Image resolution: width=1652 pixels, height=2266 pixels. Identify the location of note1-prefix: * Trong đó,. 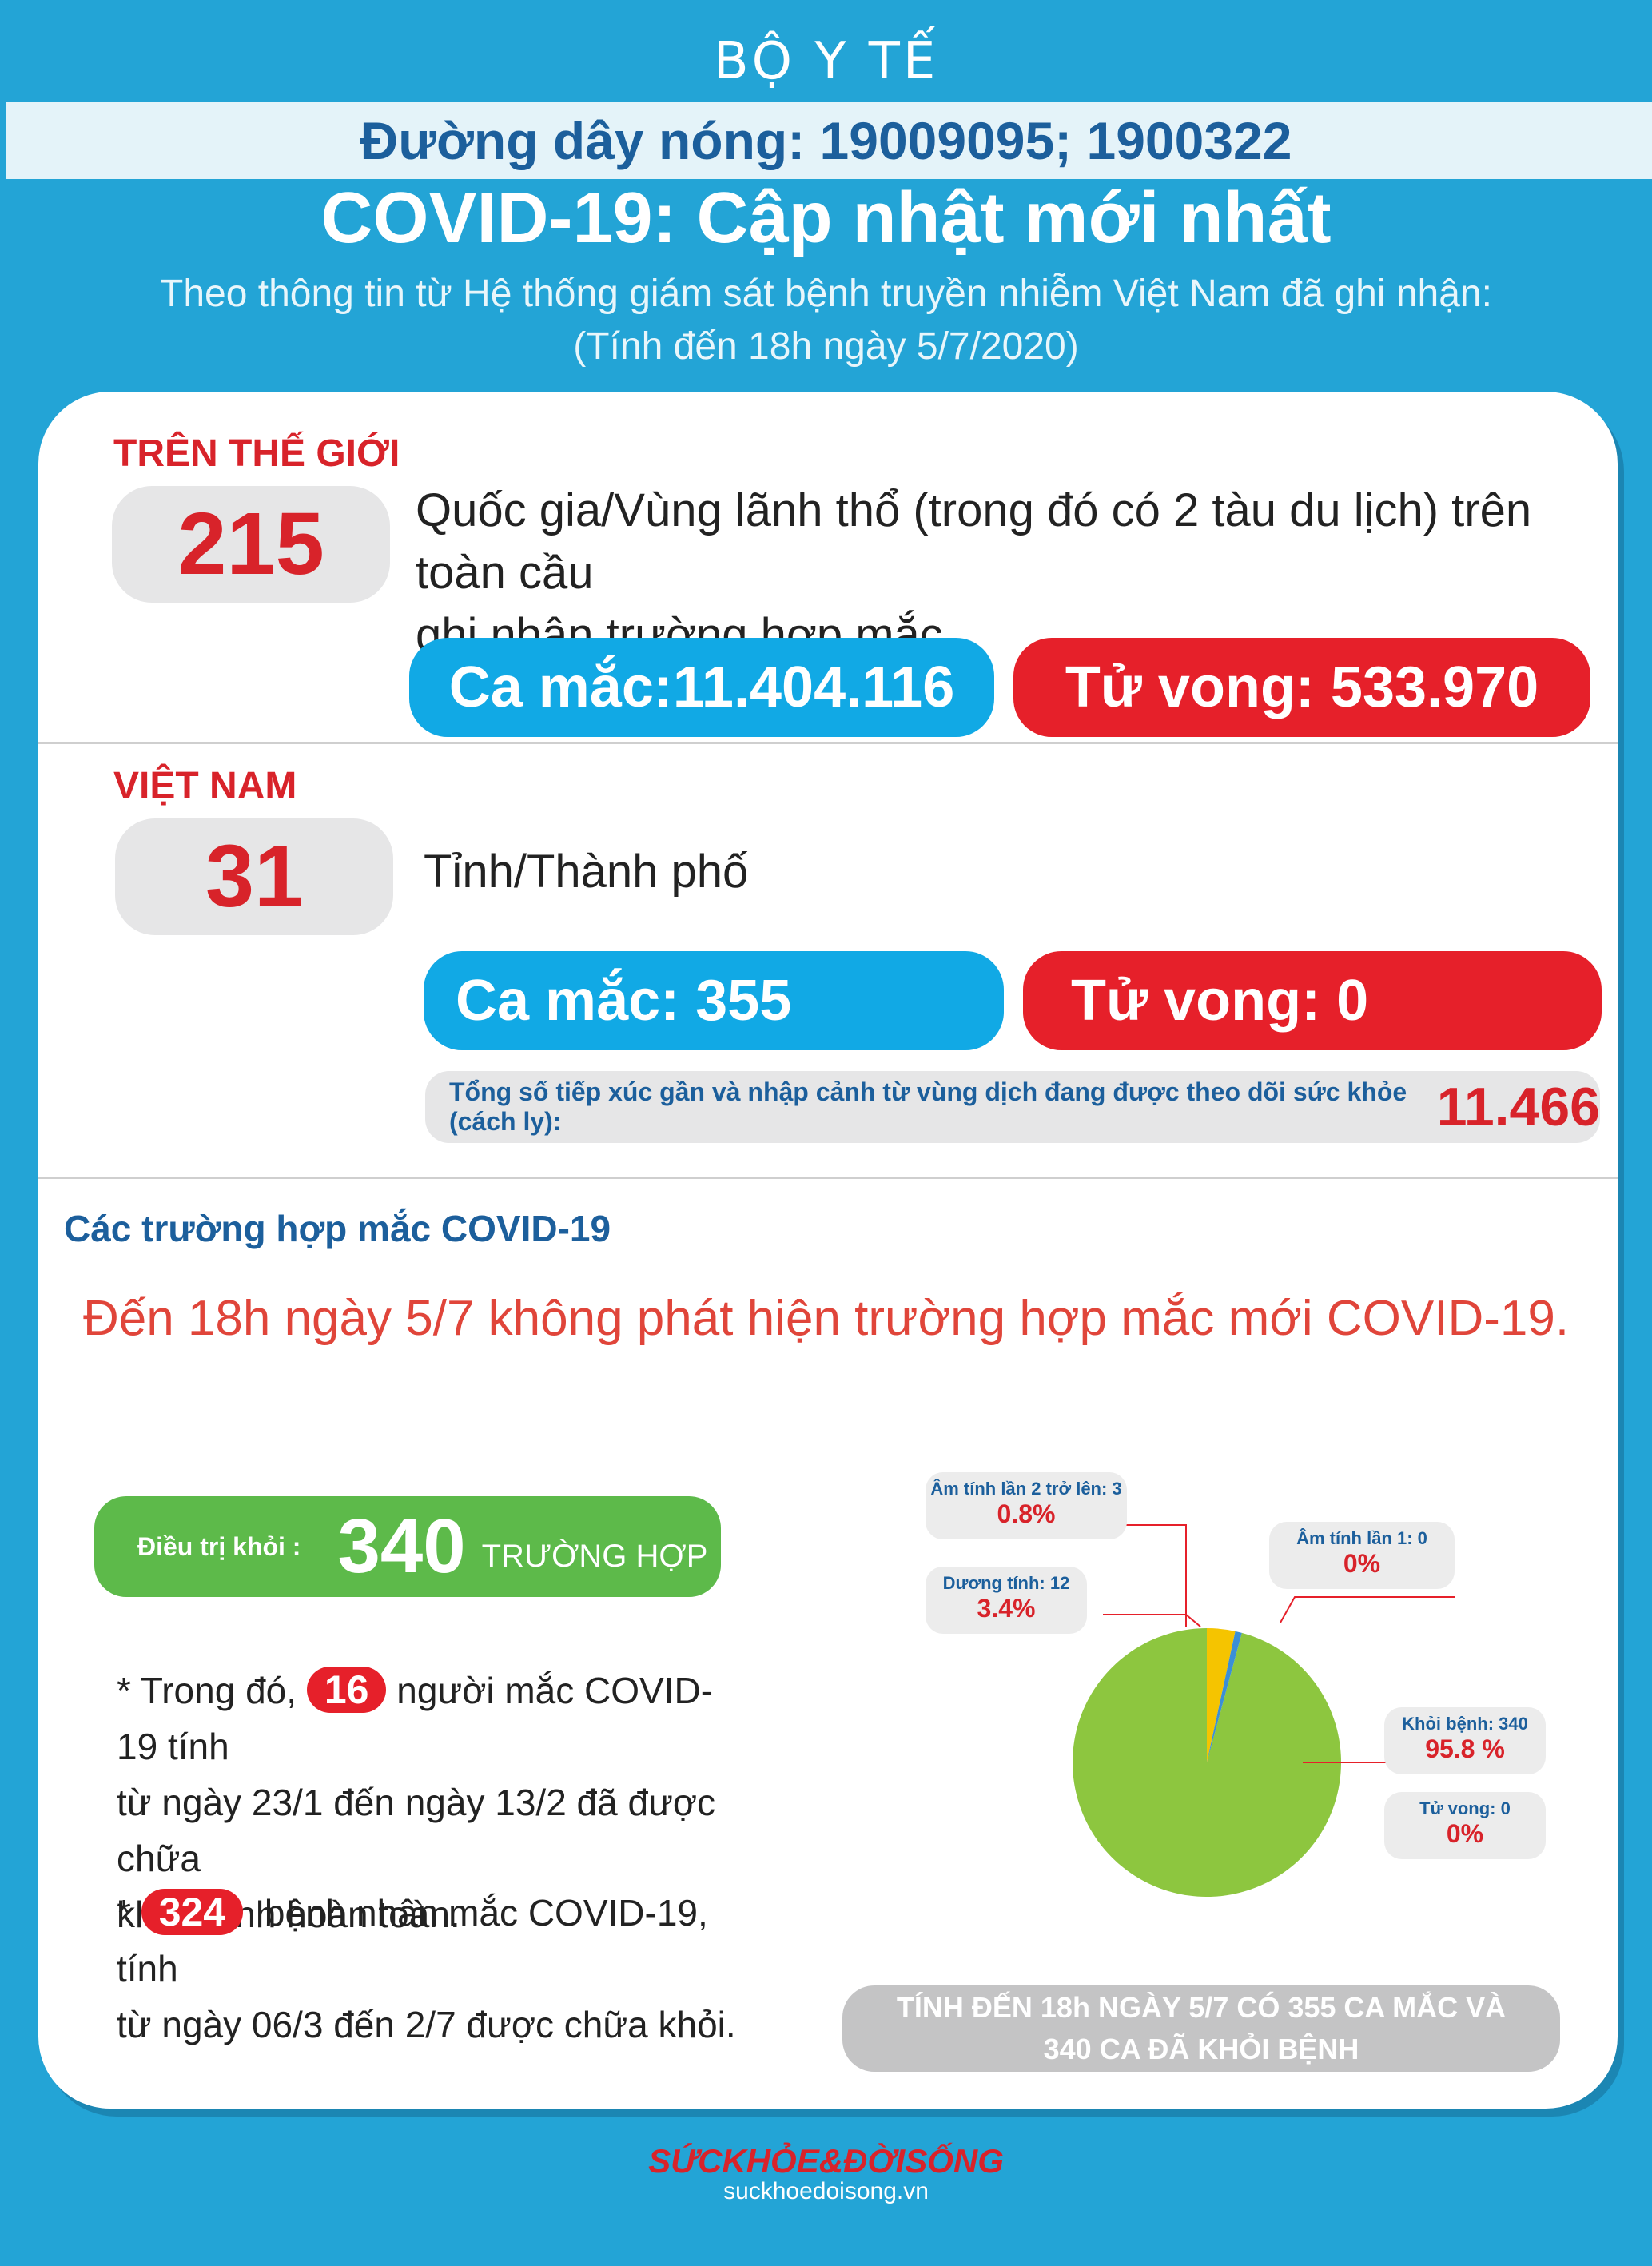
(207, 1691).